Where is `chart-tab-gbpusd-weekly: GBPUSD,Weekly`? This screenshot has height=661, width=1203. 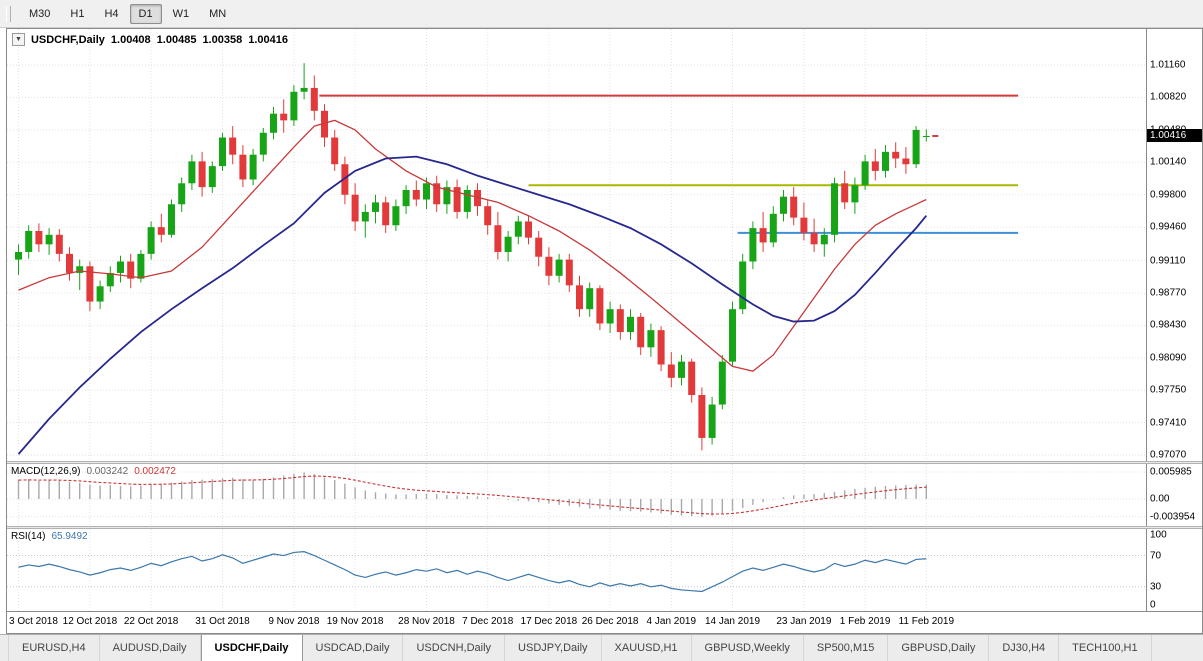 chart-tab-gbpusd-weekly: GBPUSD,Weekly is located at coordinates (748, 648).